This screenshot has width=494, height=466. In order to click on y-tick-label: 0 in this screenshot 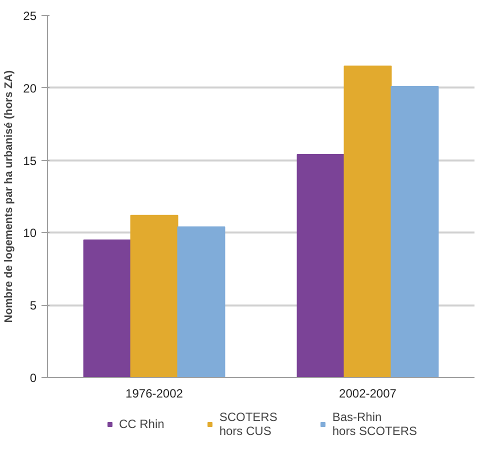, I will do `click(33, 378)`.